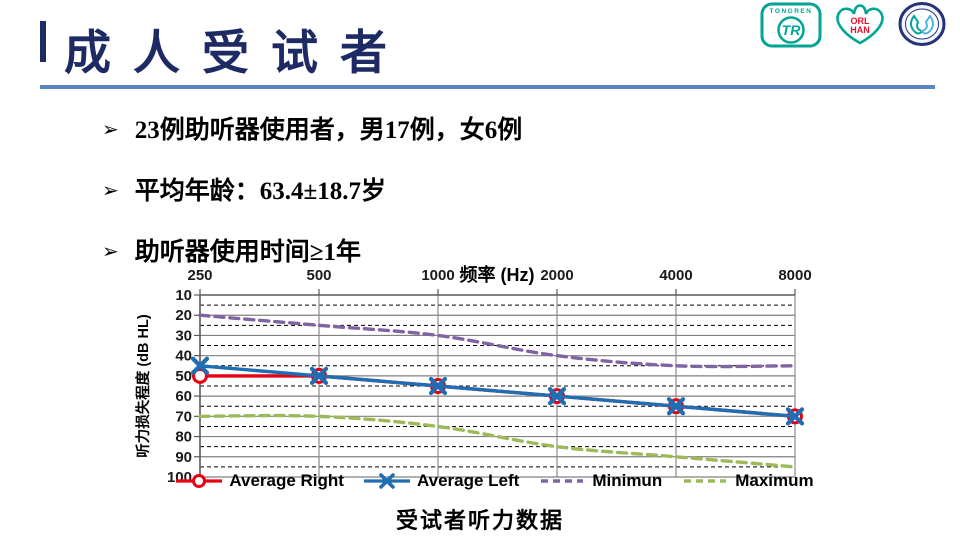  I want to click on series-average-left, so click(497, 391).